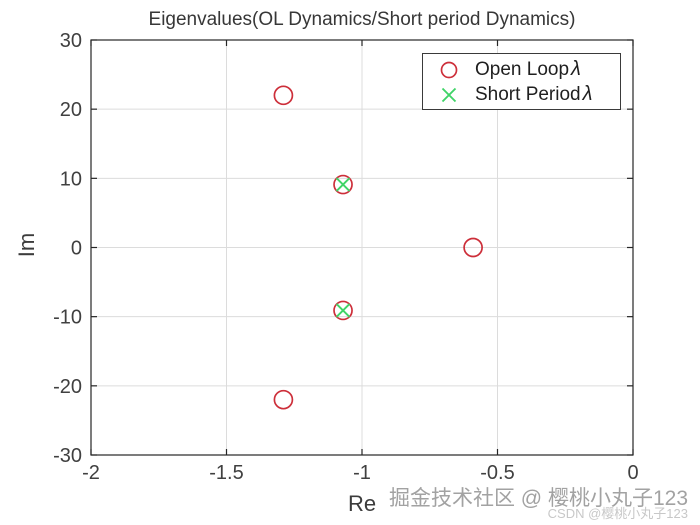 This screenshot has height=525, width=700. What do you see at coordinates (76, 249) in the screenshot?
I see `y-tick-label: 0` at bounding box center [76, 249].